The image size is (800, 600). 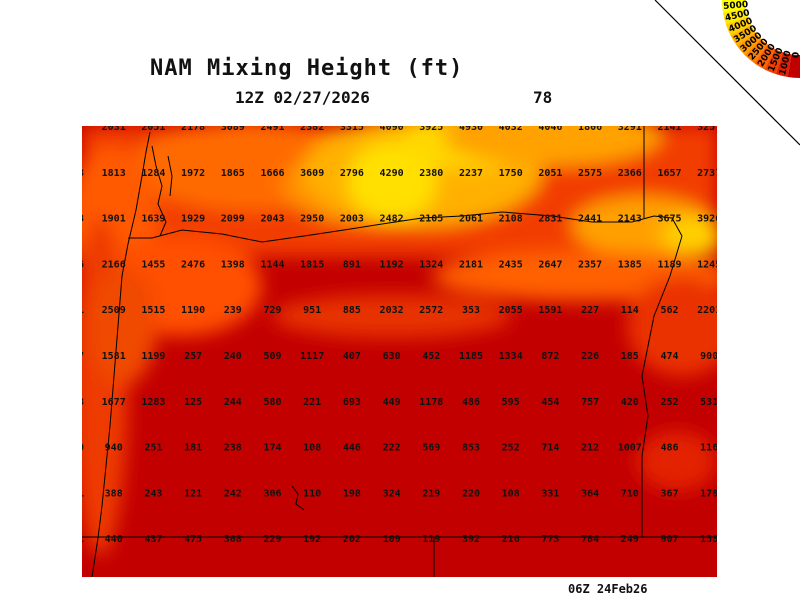 What do you see at coordinates (590, 539) in the screenshot?
I see `grid-value-r9-c13: 784` at bounding box center [590, 539].